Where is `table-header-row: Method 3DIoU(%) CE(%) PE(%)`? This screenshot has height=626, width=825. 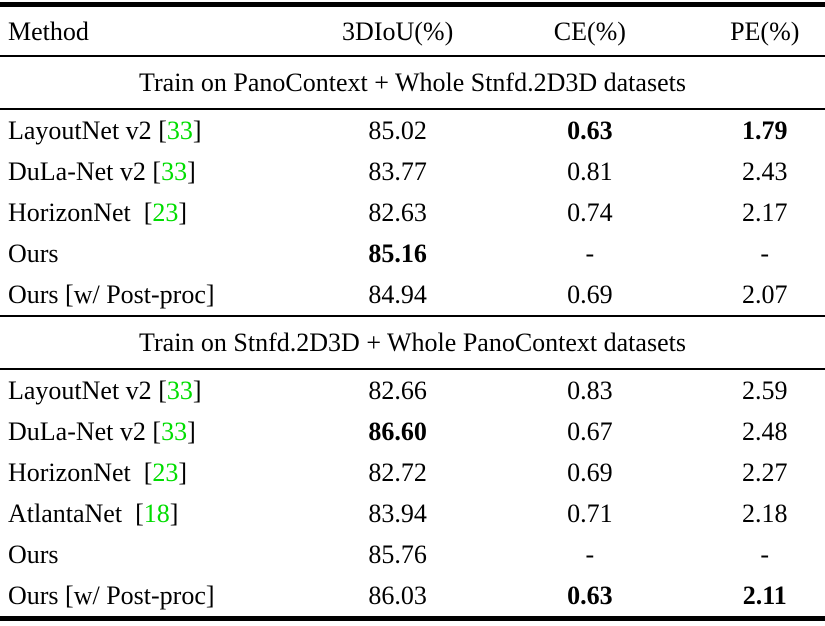 table-header-row: Method 3DIoU(%) CE(%) PE(%) is located at coordinates (412, 30).